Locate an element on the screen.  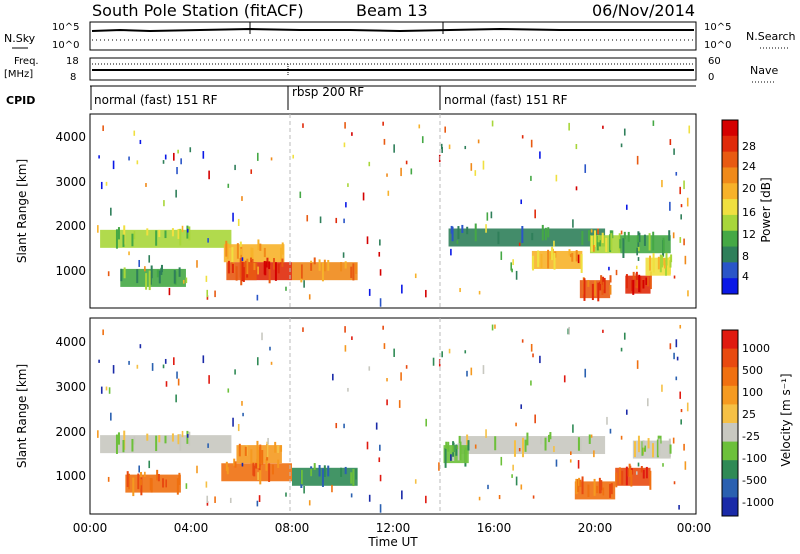
power-ytick-1000: 1000 is located at coordinates (70, 271).